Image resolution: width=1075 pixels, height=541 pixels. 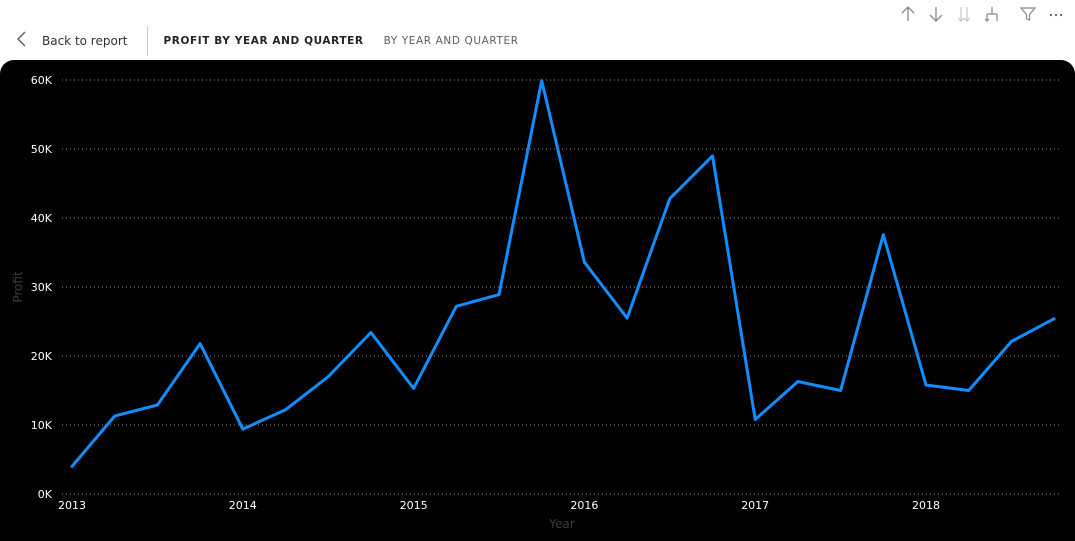 What do you see at coordinates (964, 14) in the screenshot?
I see `double-arrow-down-icon` at bounding box center [964, 14].